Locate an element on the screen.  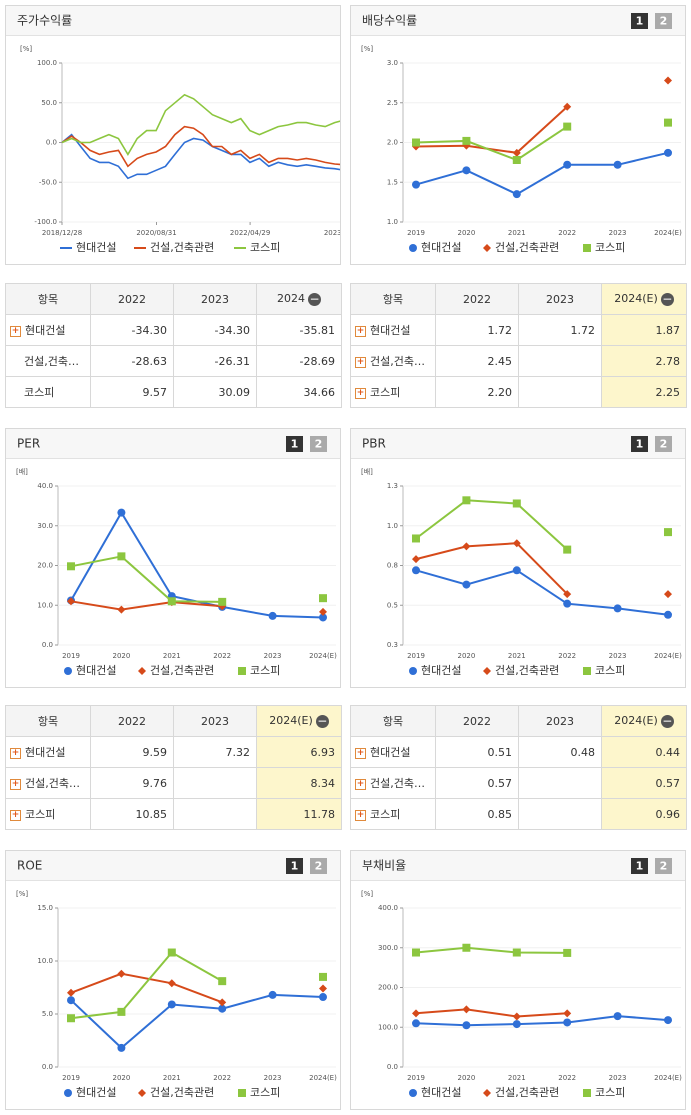
unit-label: [배] is located at coordinates (22, 471).